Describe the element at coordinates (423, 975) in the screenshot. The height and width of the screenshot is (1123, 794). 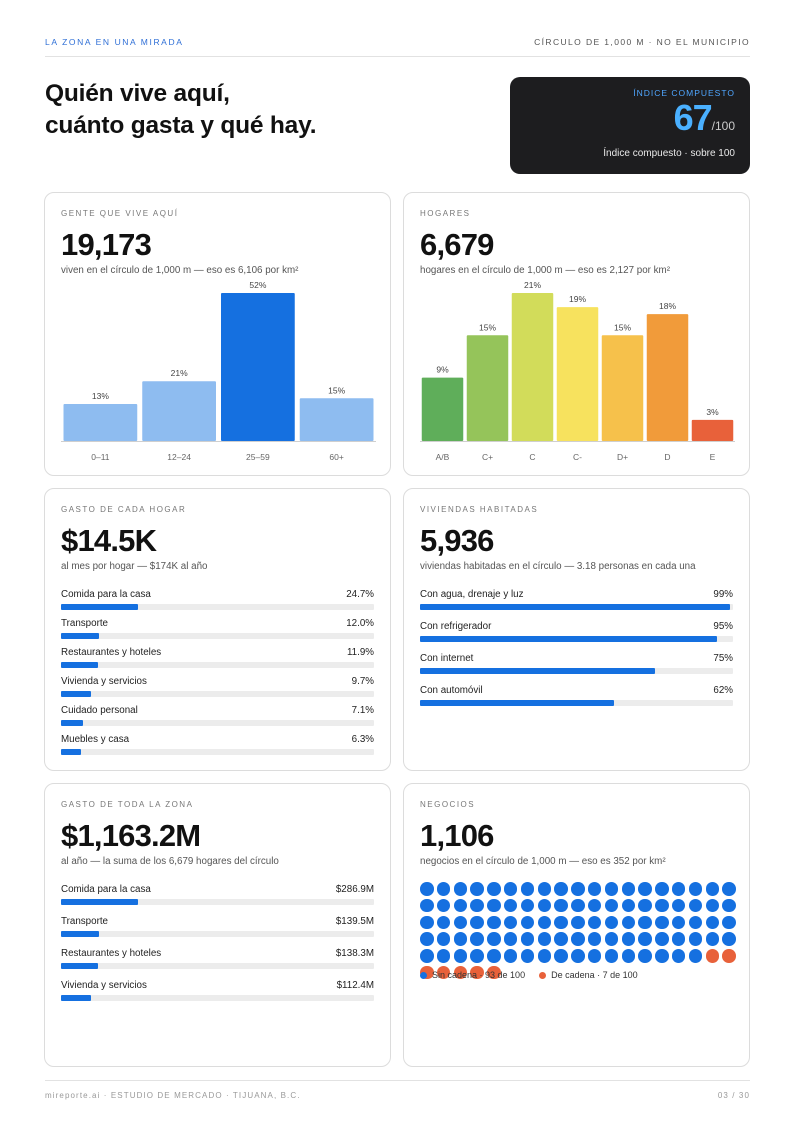
I see `legend-swatch-independent` at that location.